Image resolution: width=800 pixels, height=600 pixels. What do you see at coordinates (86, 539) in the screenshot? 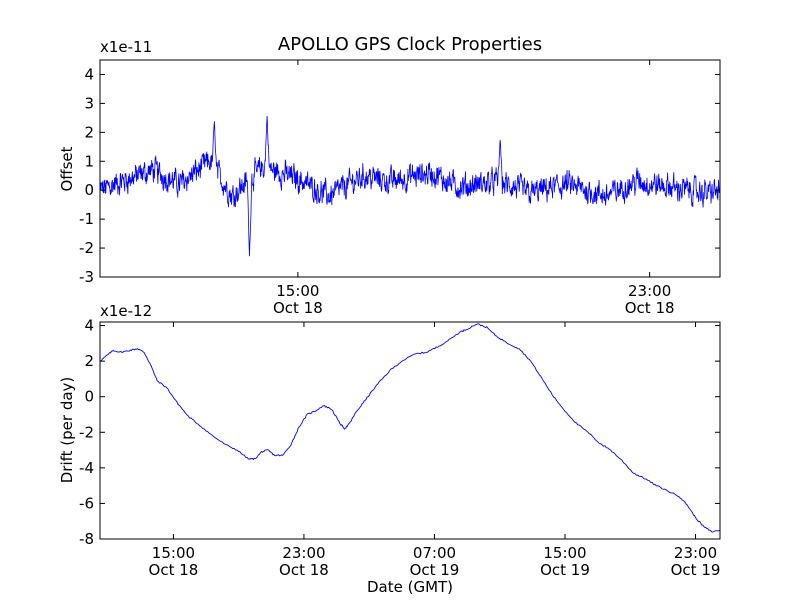
I see `y-tick-label: -8` at bounding box center [86, 539].